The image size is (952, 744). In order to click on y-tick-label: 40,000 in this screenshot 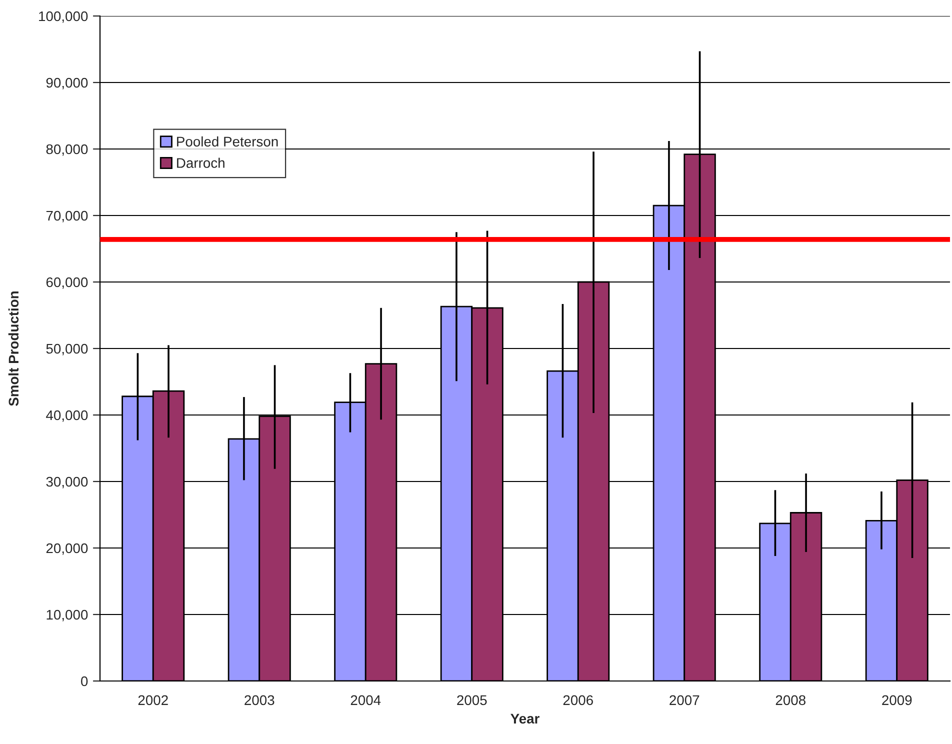, I will do `click(67, 416)`.